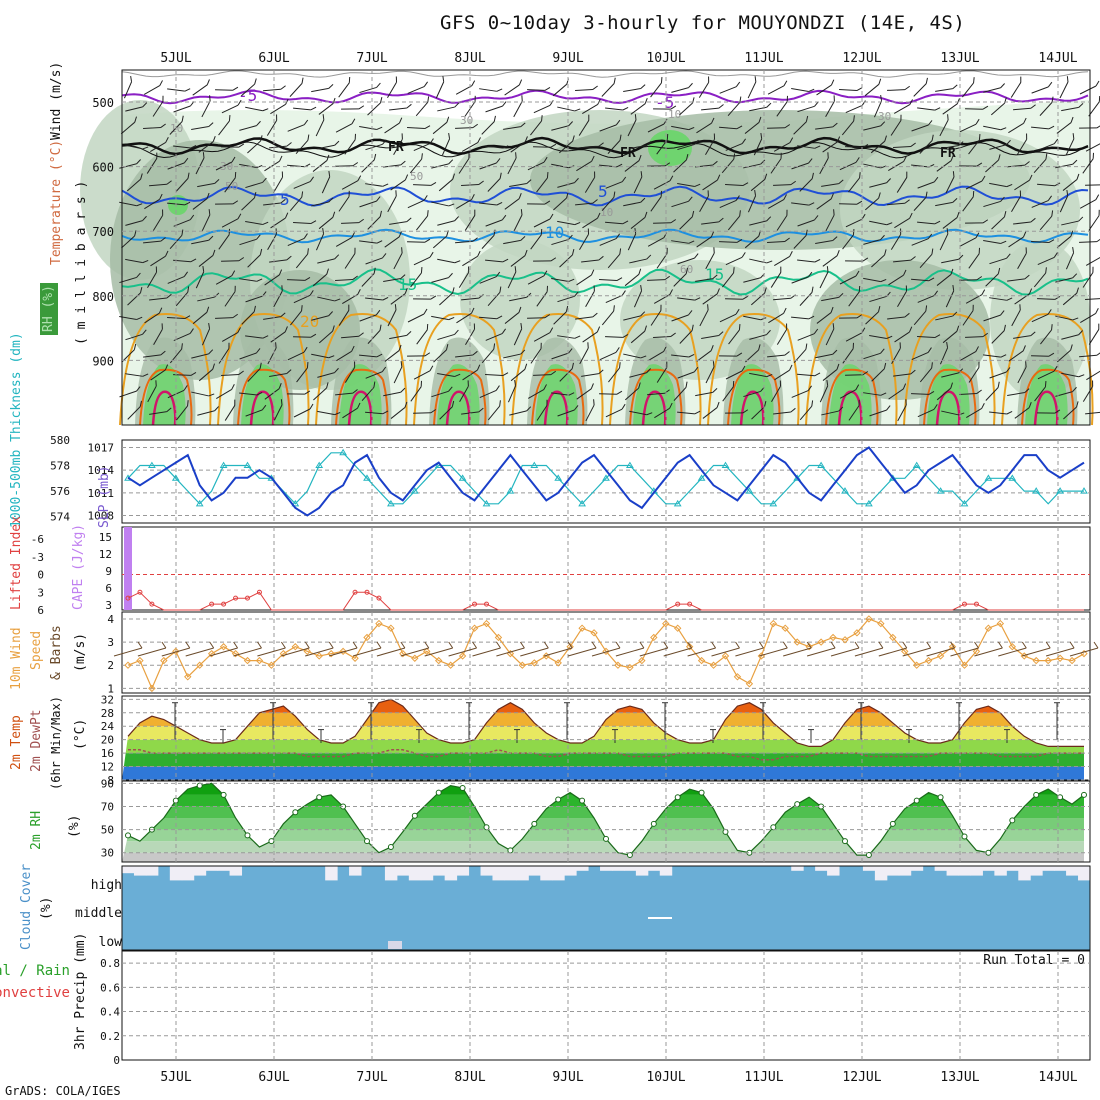  What do you see at coordinates (107, 713) in the screenshot?
I see `temp2m-tick-label: 28` at bounding box center [107, 713].